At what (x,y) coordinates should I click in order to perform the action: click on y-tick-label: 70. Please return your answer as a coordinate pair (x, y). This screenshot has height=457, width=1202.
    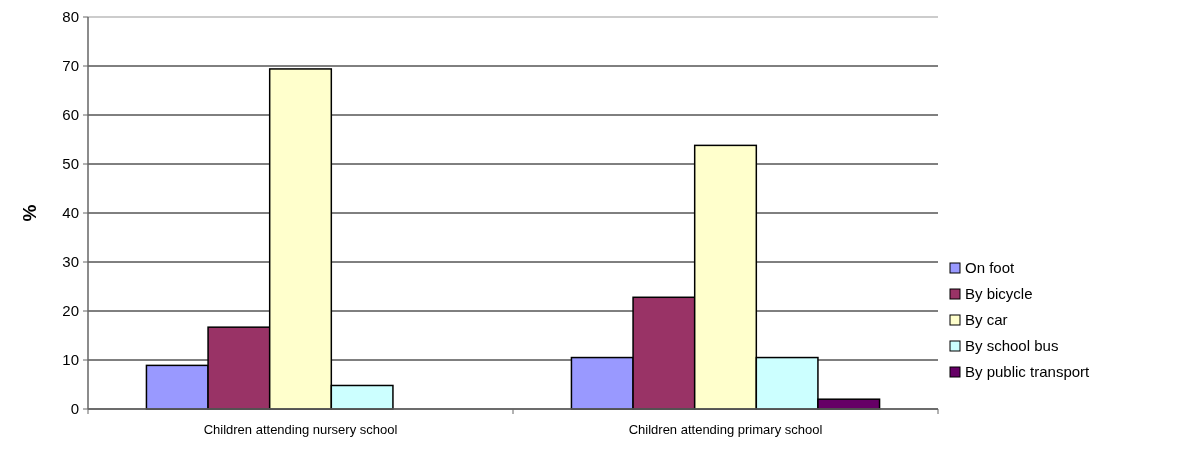
    Looking at the image, I should click on (70, 66).